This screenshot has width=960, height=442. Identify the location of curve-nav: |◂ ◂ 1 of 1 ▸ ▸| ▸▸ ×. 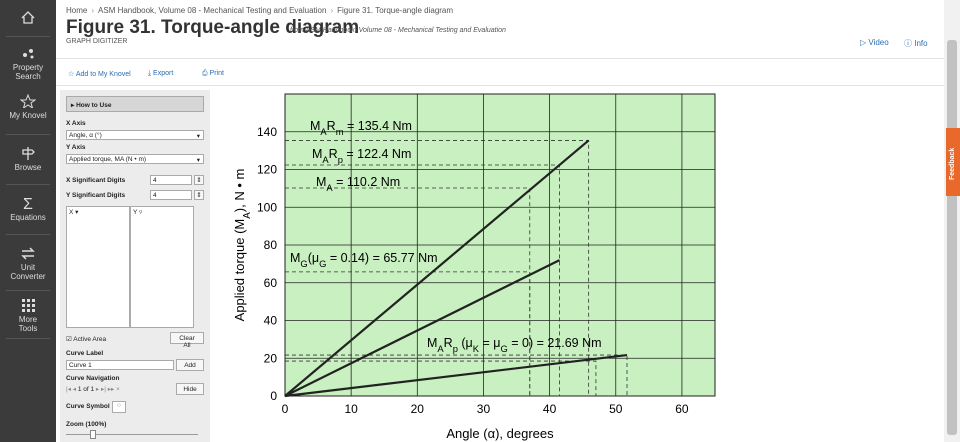
(93, 389).